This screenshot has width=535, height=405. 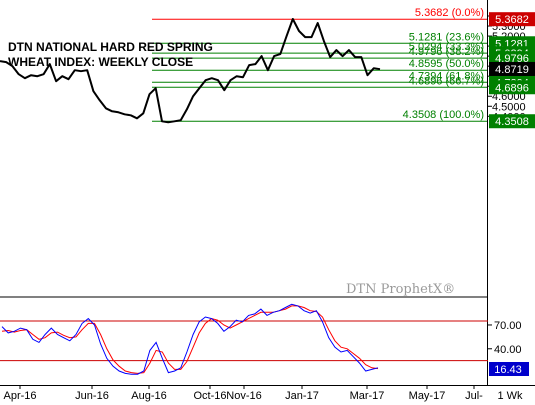 I want to click on retracement-label: 5.1281 (23.6%), so click(x=446, y=37).